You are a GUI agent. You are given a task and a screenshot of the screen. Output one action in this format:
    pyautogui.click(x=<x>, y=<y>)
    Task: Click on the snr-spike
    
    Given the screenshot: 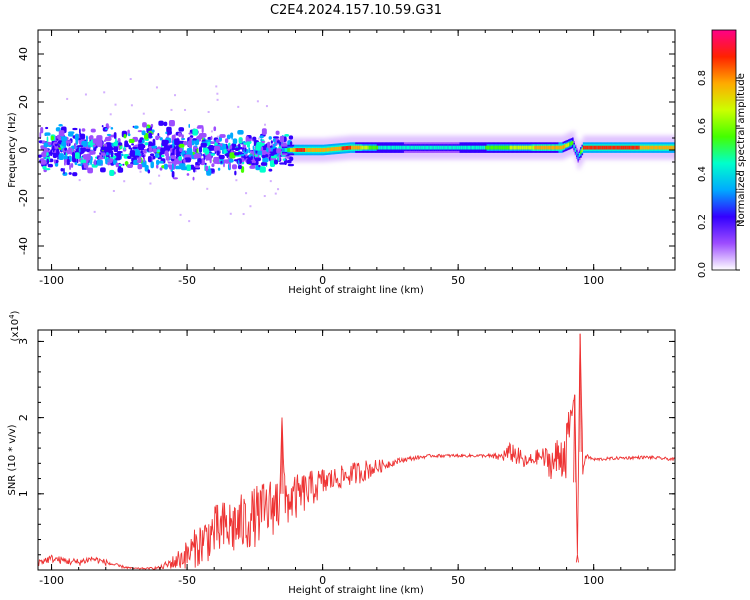 What is the action you would take?
    pyautogui.click(x=575, y=438)
    